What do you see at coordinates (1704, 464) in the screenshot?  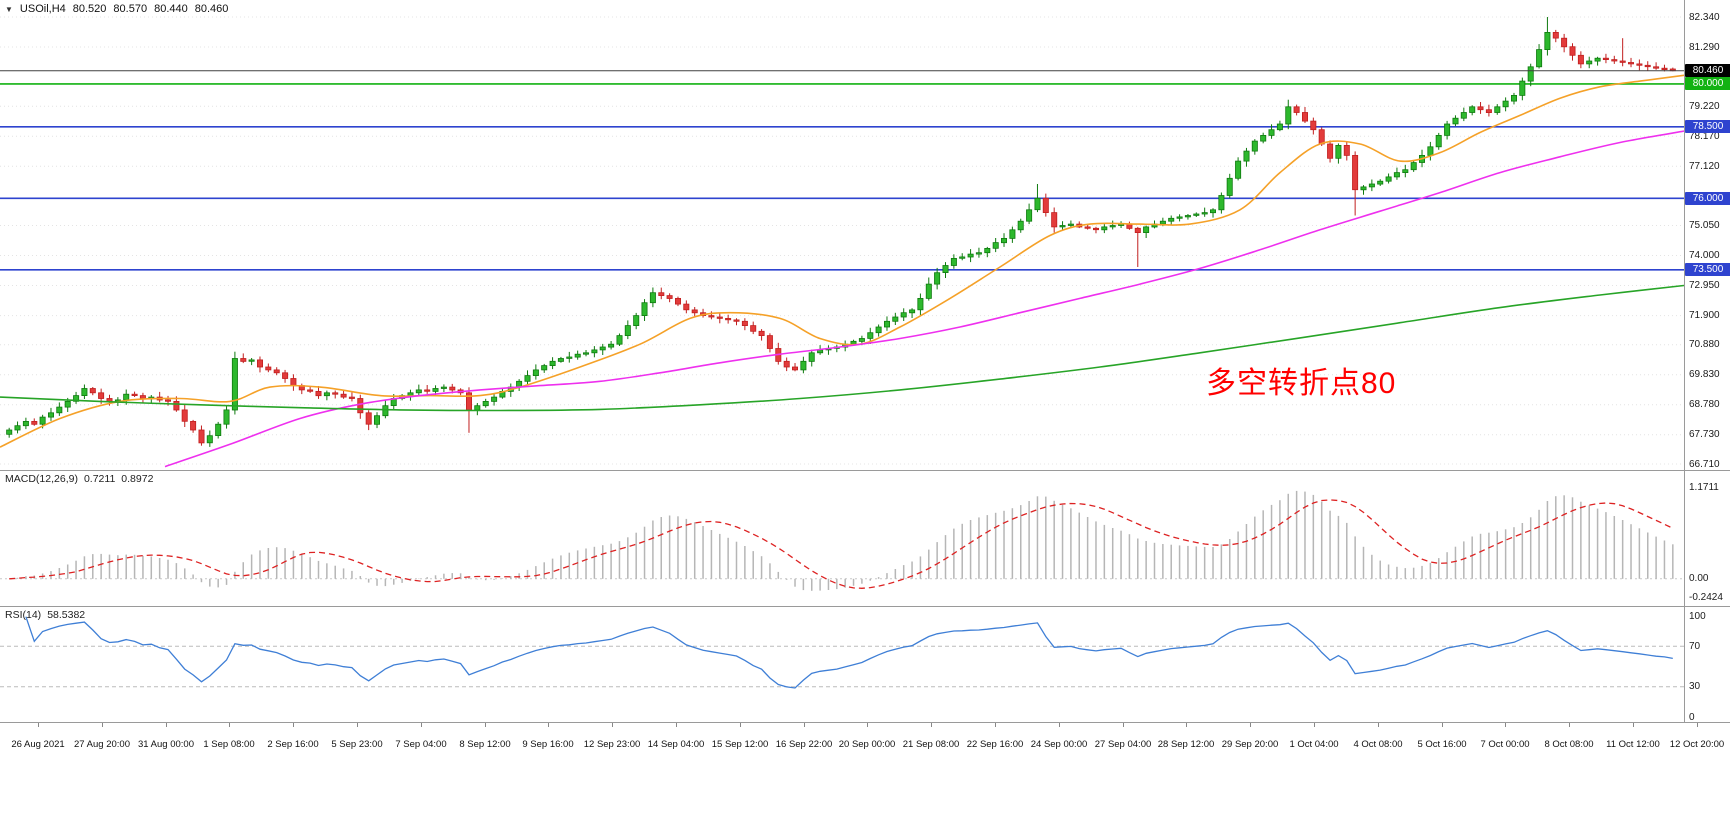 I see `price-tick-label: 66.710` at bounding box center [1704, 464].